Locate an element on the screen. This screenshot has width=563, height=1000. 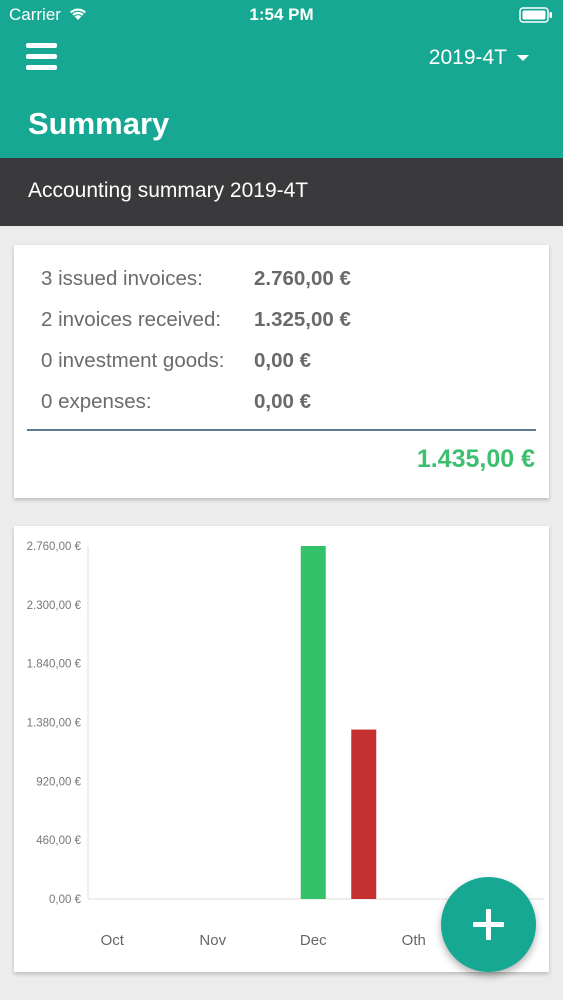
x-tick-label: Nov is located at coordinates (212, 940).